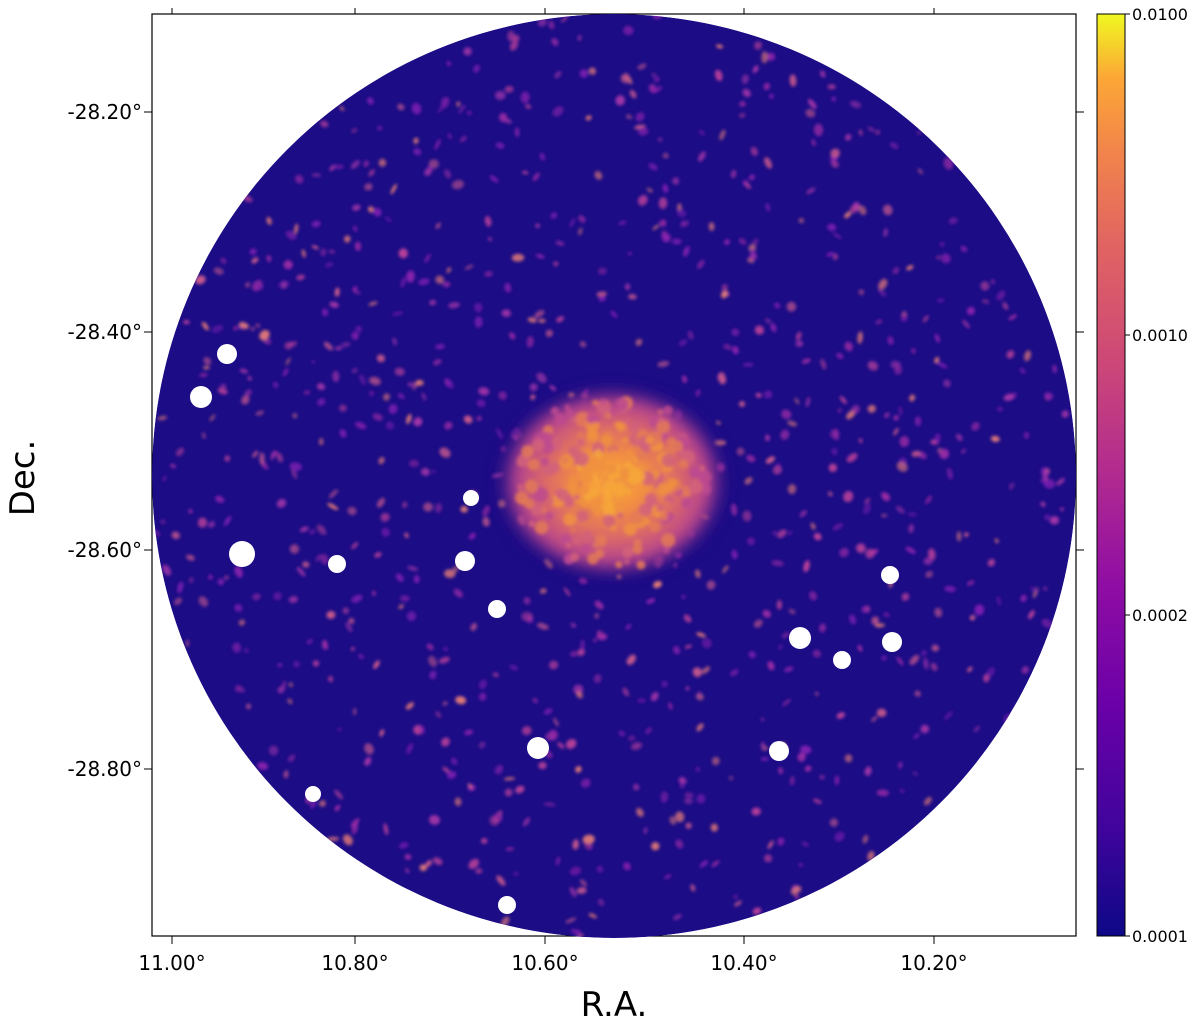 This screenshot has width=1200, height=1028. I want to click on y-tick-label: -28.20°, so click(105, 112).